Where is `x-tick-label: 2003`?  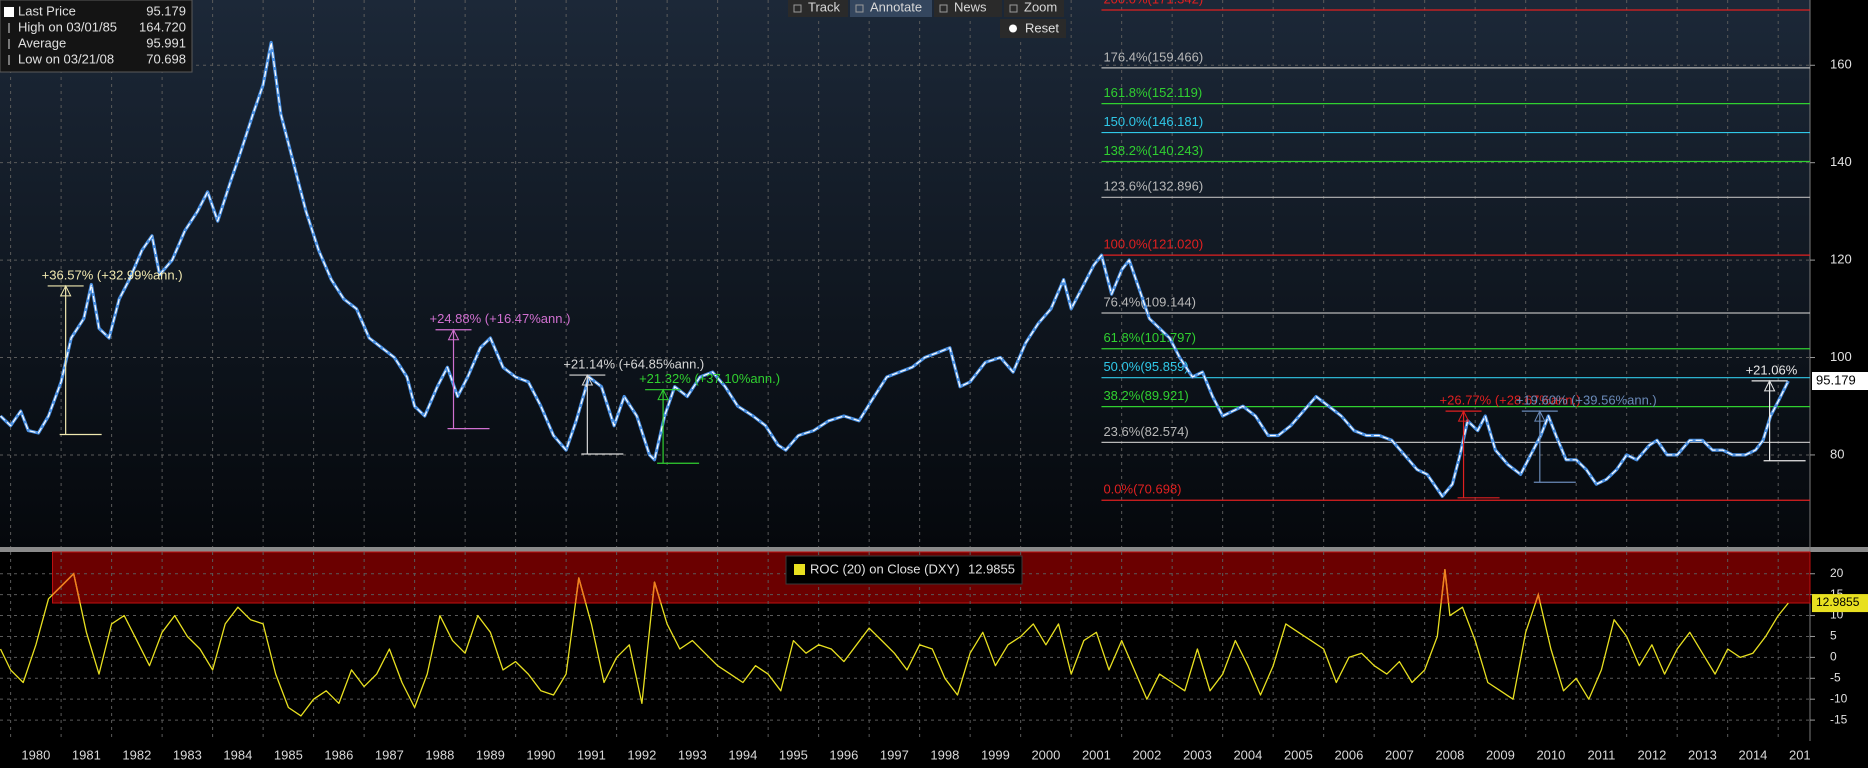
x-tick-label: 2003 is located at coordinates (1197, 754).